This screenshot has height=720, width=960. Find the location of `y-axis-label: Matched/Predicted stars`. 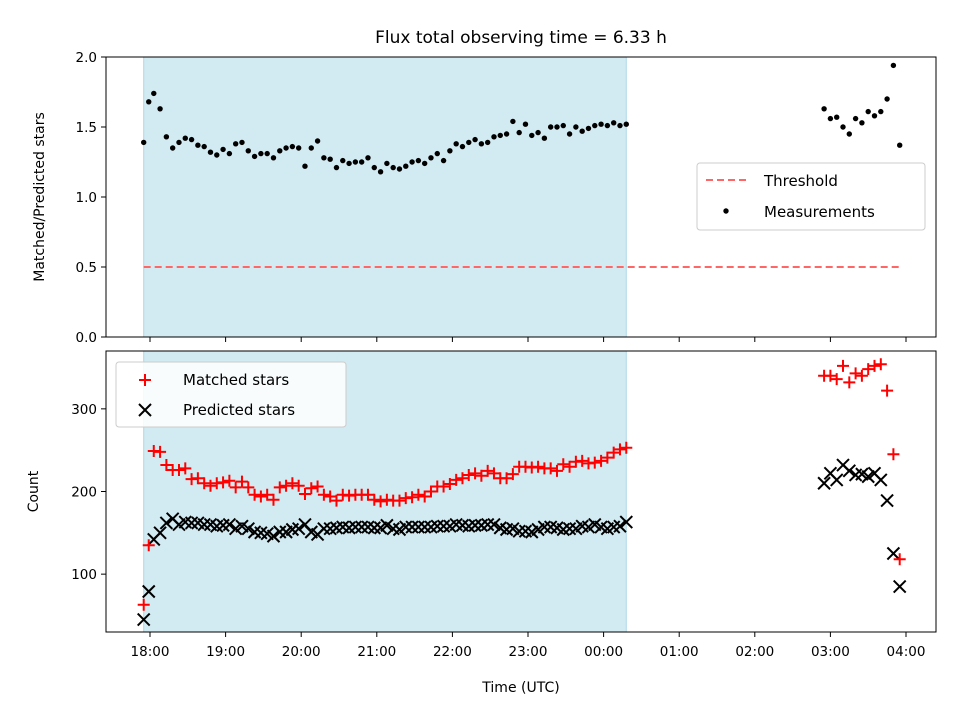

y-axis-label: Matched/Predicted stars is located at coordinates (40, 197).